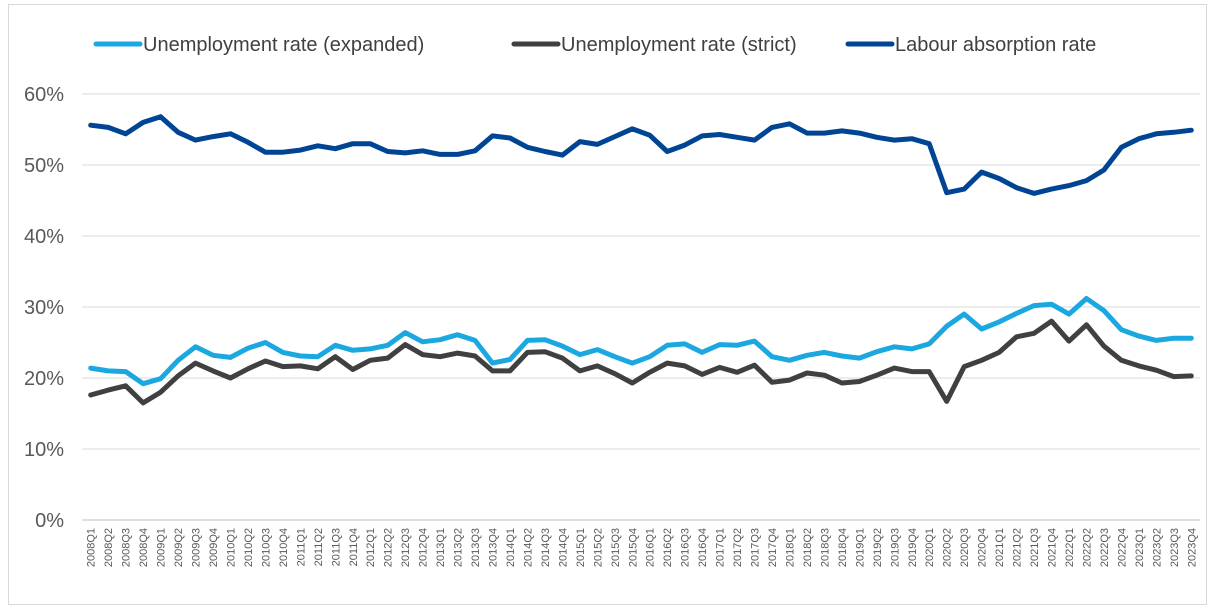 The image size is (1210, 607). What do you see at coordinates (266, 547) in the screenshot?
I see `x-tick-label: 2010Q3` at bounding box center [266, 547].